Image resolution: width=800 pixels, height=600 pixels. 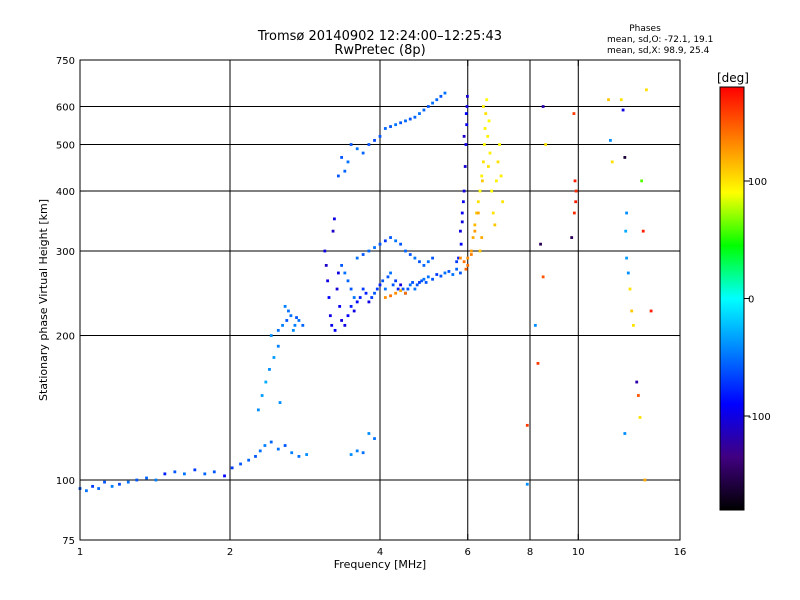 I want to click on y-axis-label: Stationary phase Virtual Height [km], so click(x=43, y=300).